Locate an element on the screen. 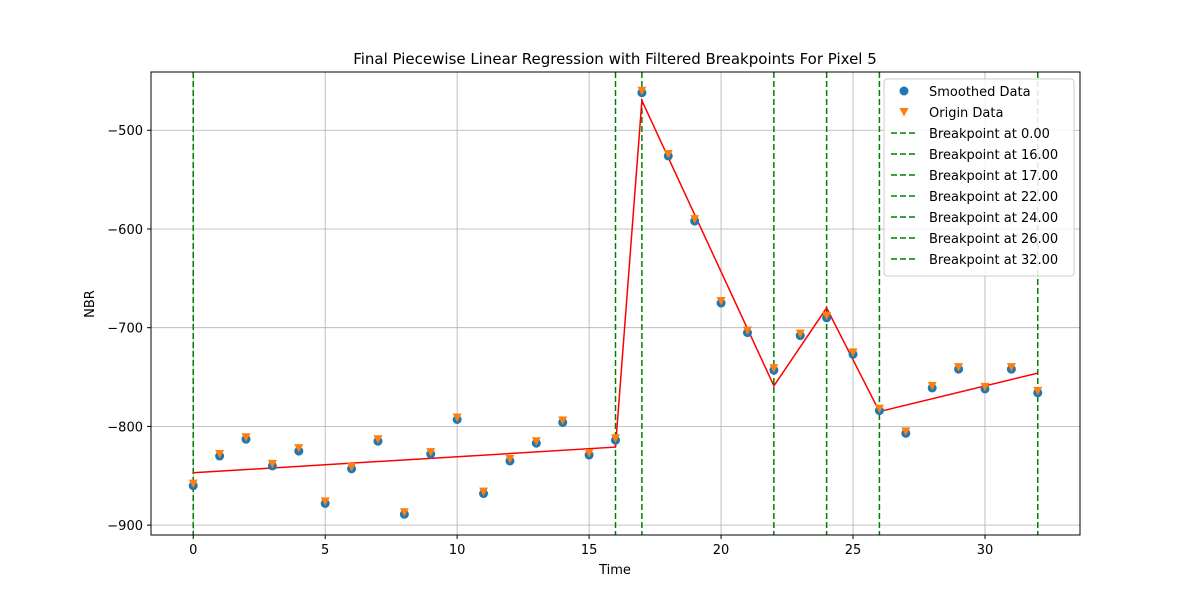 Image resolution: width=1200 pixels, height=600 pixels. y-tick-label: −600 is located at coordinates (125, 230).